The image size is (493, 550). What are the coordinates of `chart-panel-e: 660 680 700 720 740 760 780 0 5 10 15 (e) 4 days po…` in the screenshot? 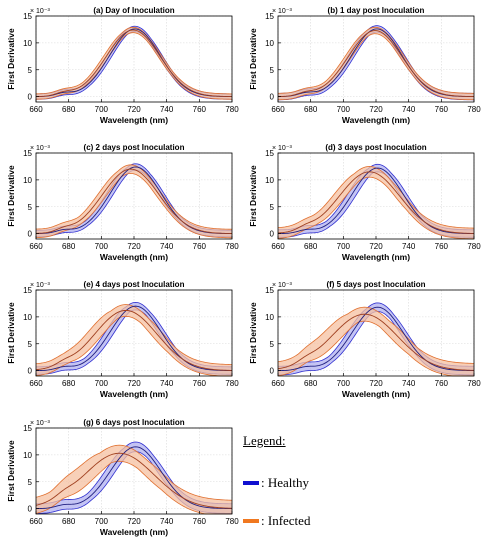 It's located at (122, 339).